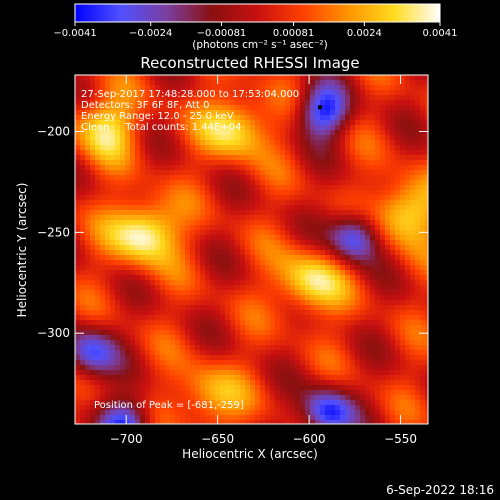 The image size is (500, 500). Describe the element at coordinates (145, 105) in the screenshot. I see `detectors-annotation: Detectors: 3F 6F 8F, Att 0` at that location.